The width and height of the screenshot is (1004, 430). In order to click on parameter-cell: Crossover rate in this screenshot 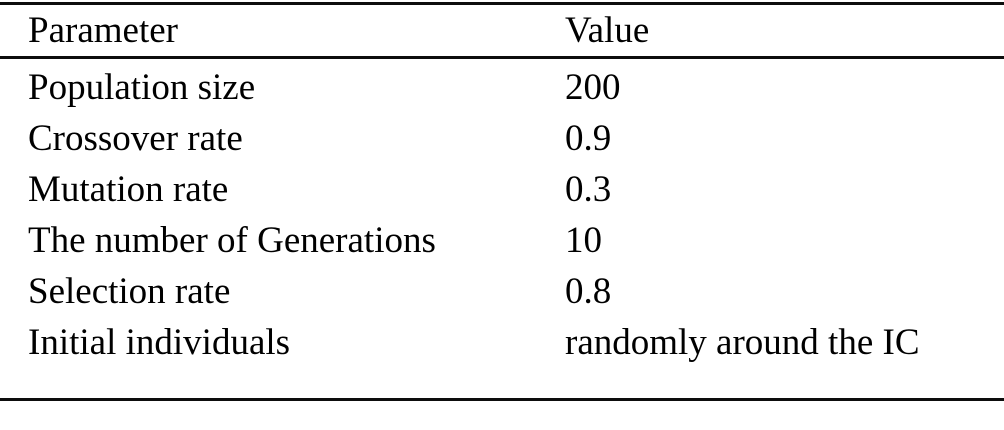, I will do `click(135, 138)`.